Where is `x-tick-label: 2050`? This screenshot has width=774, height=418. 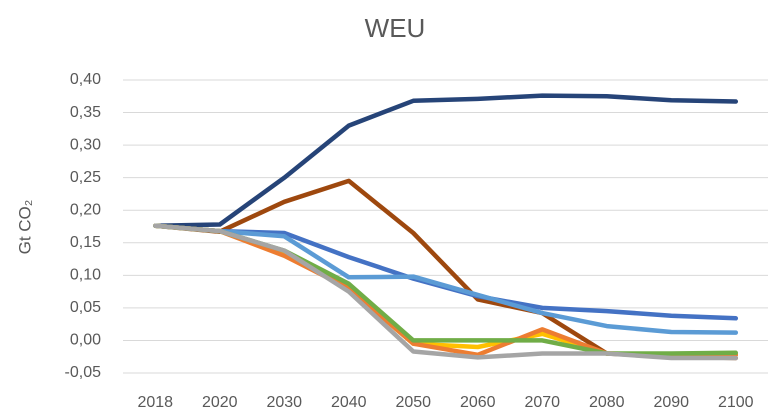 x-tick-label: 2050 is located at coordinates (413, 402).